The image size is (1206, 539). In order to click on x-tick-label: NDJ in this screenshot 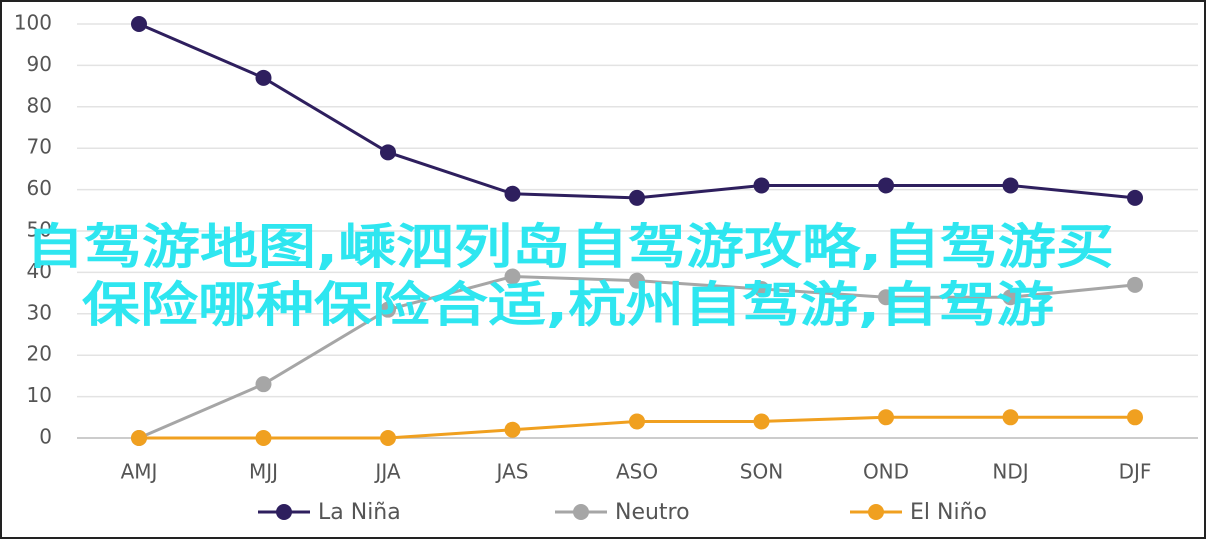, I will do `click(1010, 472)`.